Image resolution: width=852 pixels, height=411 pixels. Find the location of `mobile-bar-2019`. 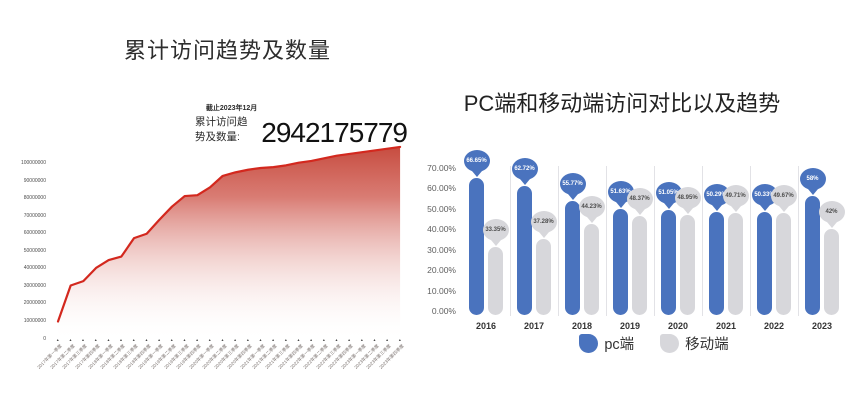

mobile-bar-2019 is located at coordinates (639, 265).